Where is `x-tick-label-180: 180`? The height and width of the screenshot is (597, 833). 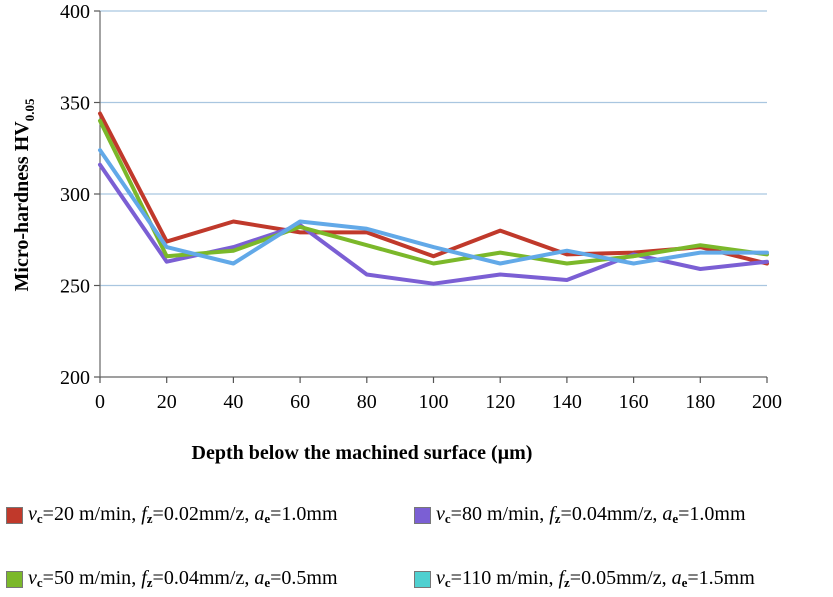 x-tick-label-180: 180 is located at coordinates (700, 402).